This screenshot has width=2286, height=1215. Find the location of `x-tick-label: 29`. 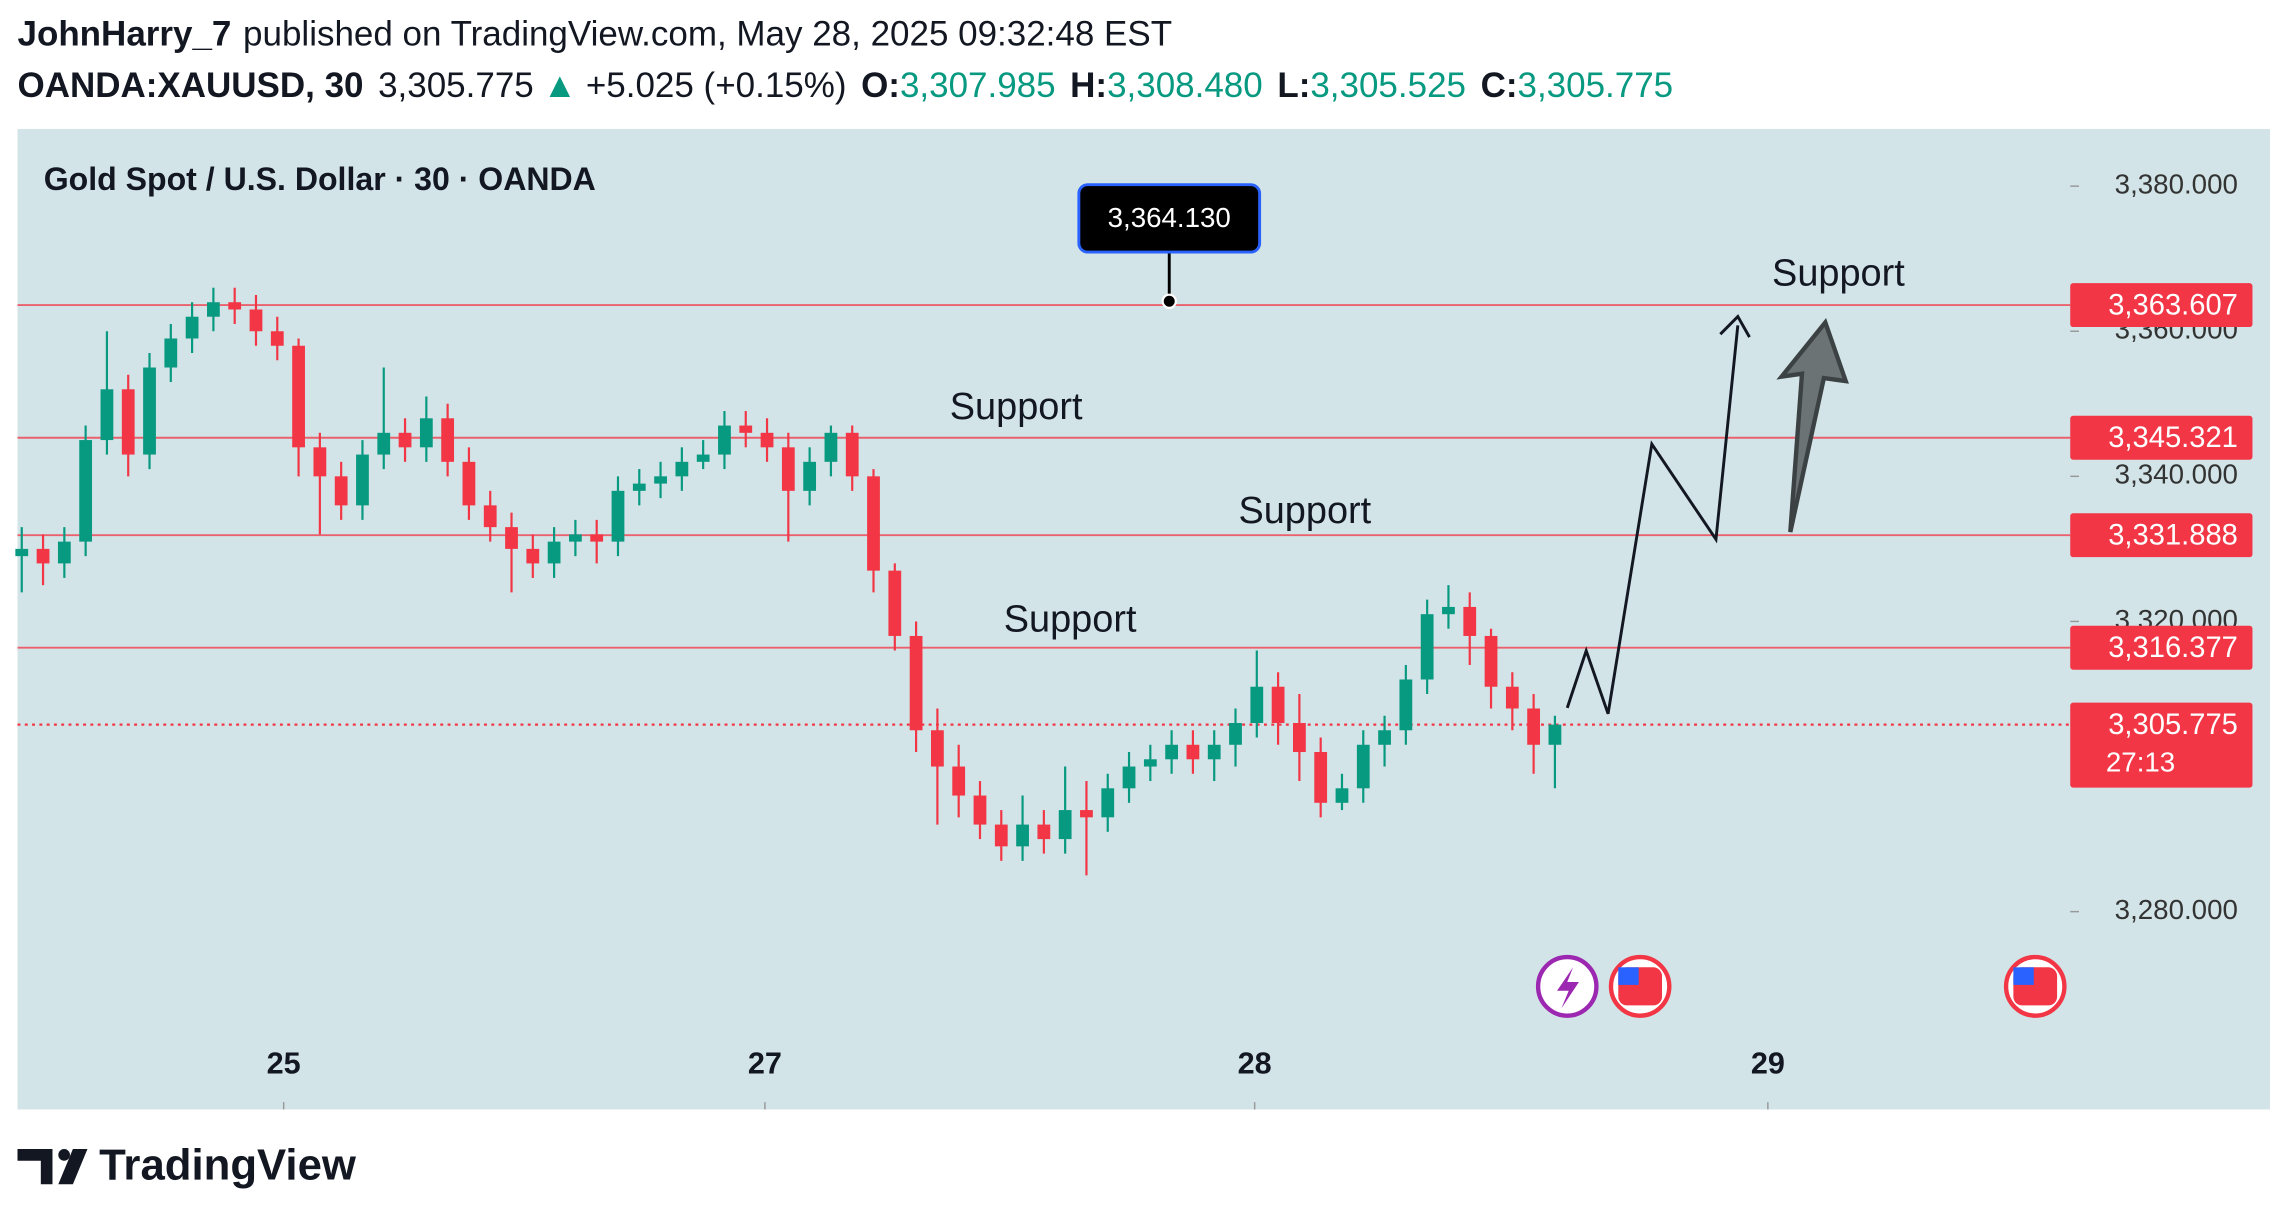

x-tick-label: 29 is located at coordinates (1768, 1063).